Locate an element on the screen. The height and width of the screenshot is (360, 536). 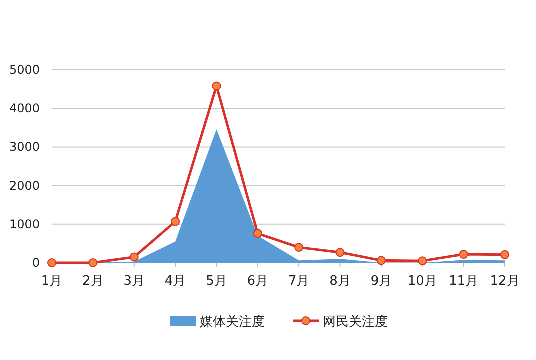
legend-label: 媒体关注度 is located at coordinates (232, 322).